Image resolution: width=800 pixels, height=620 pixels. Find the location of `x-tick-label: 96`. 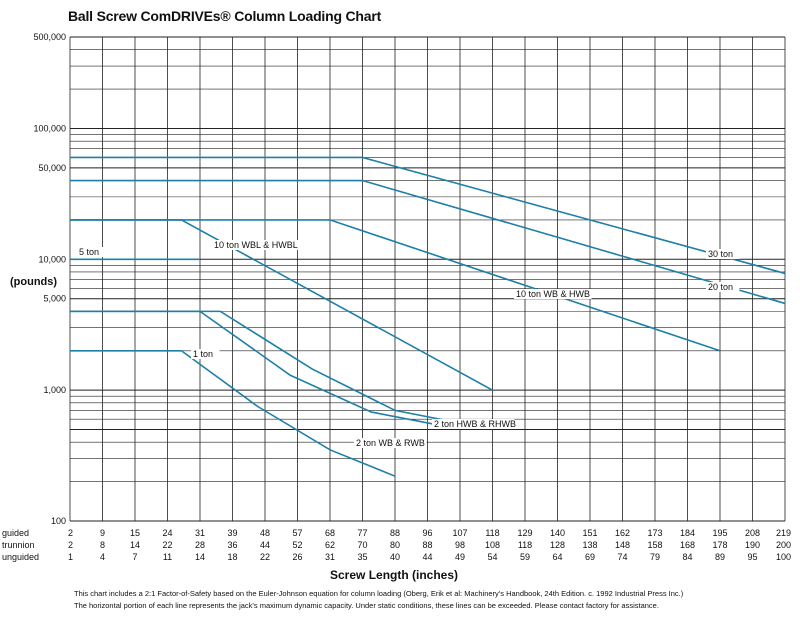

x-tick-label: 96 is located at coordinates (427, 533).